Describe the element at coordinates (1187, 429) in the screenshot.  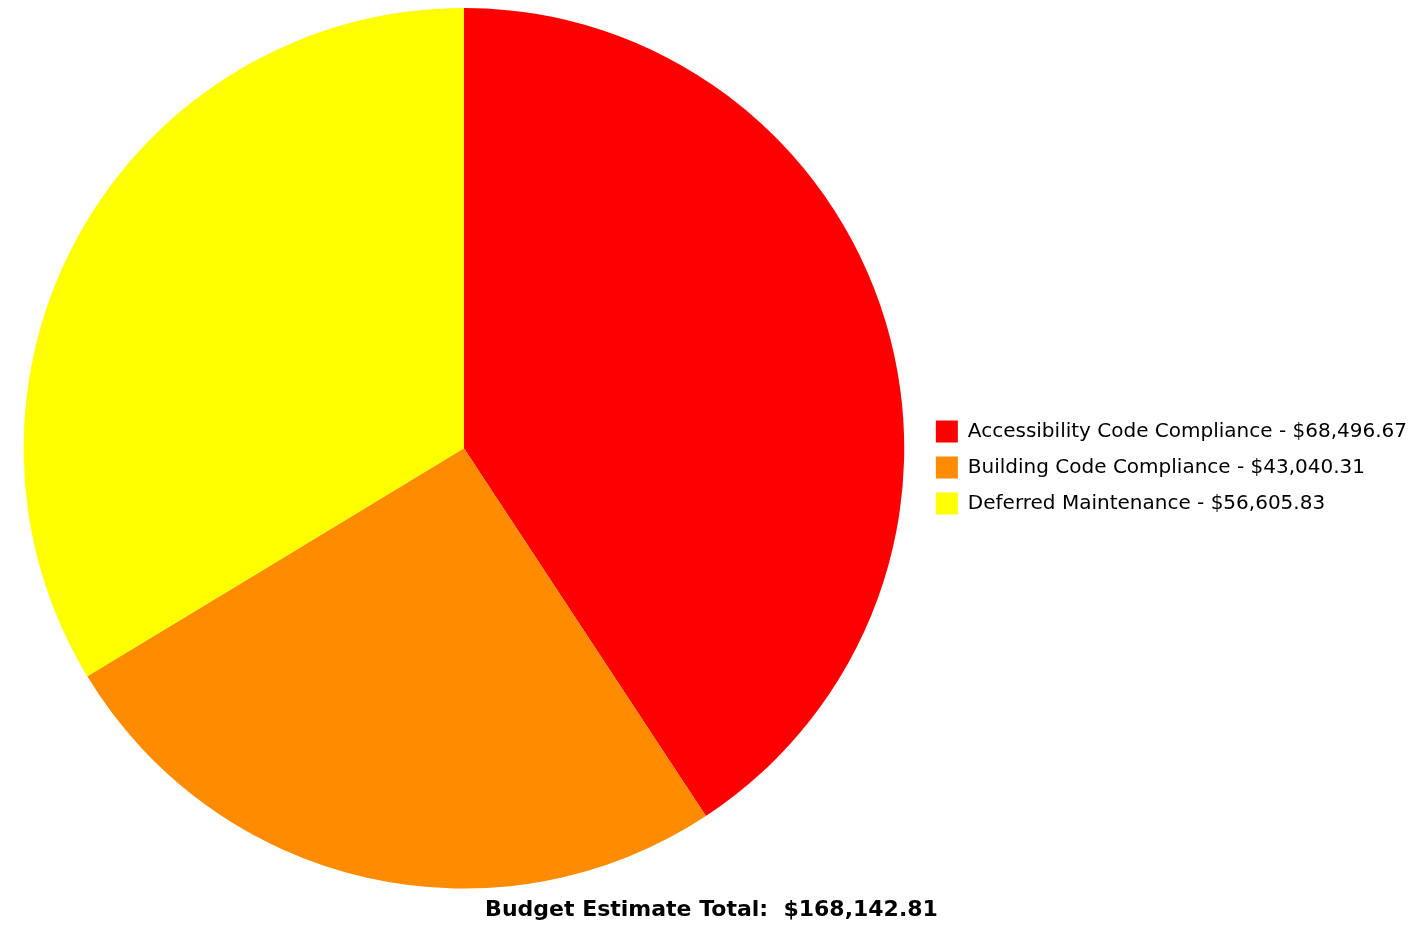
I see `legend-label: Accessibility Code Compliance - $68,496.67` at that location.